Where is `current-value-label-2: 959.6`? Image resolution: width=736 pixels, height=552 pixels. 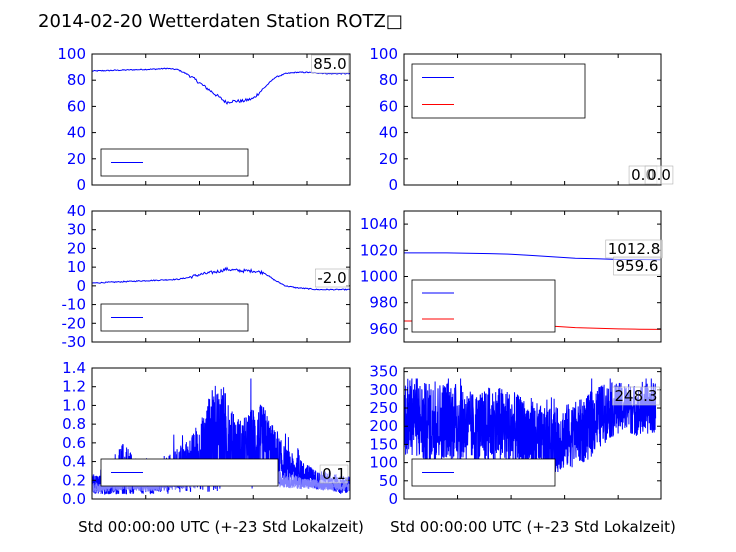
current-value-label-2: 959.6 is located at coordinates (637, 266).